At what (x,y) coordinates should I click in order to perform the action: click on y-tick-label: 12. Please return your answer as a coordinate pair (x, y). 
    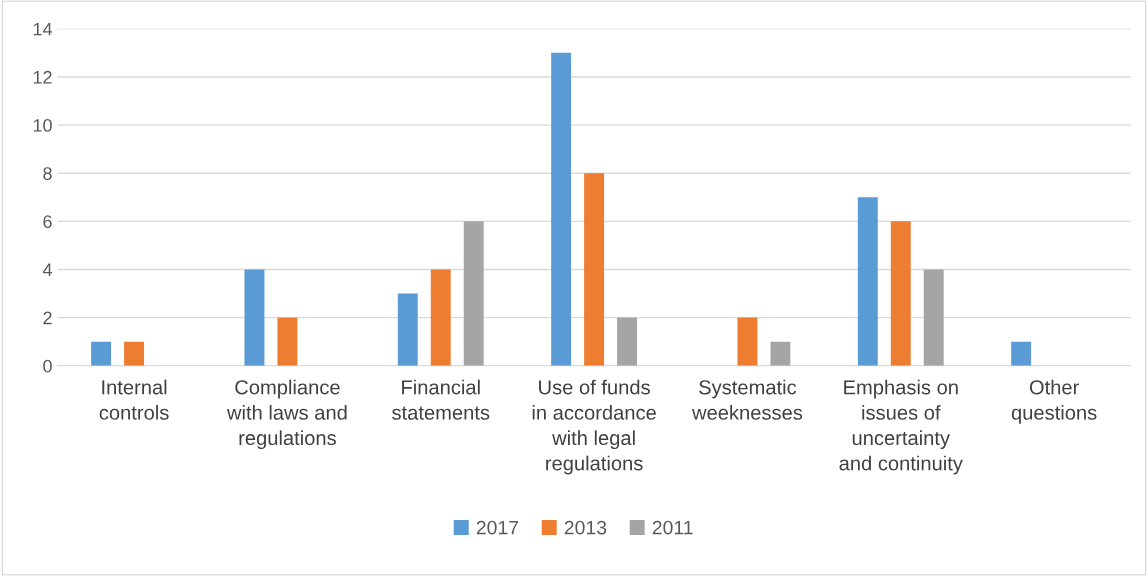
    Looking at the image, I should click on (42, 77).